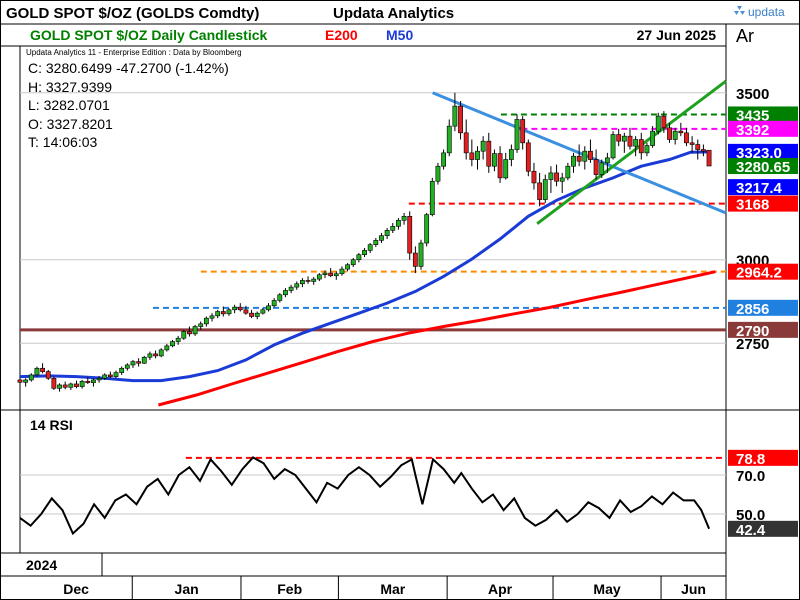 Image resolution: width=800 pixels, height=600 pixels. What do you see at coordinates (365, 496) in the screenshot?
I see `series-rsi` at bounding box center [365, 496].